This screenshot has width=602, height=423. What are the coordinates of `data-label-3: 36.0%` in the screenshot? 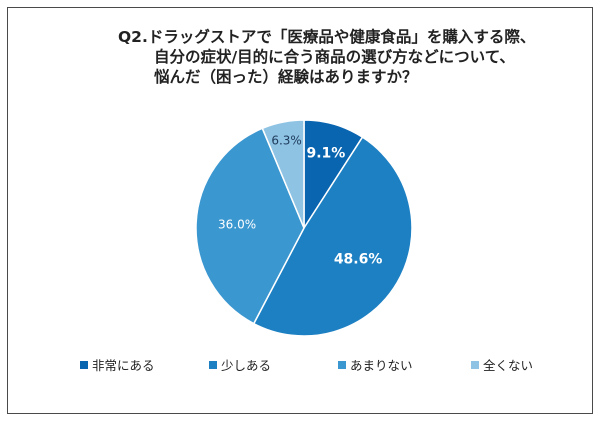 It's located at (237, 225).